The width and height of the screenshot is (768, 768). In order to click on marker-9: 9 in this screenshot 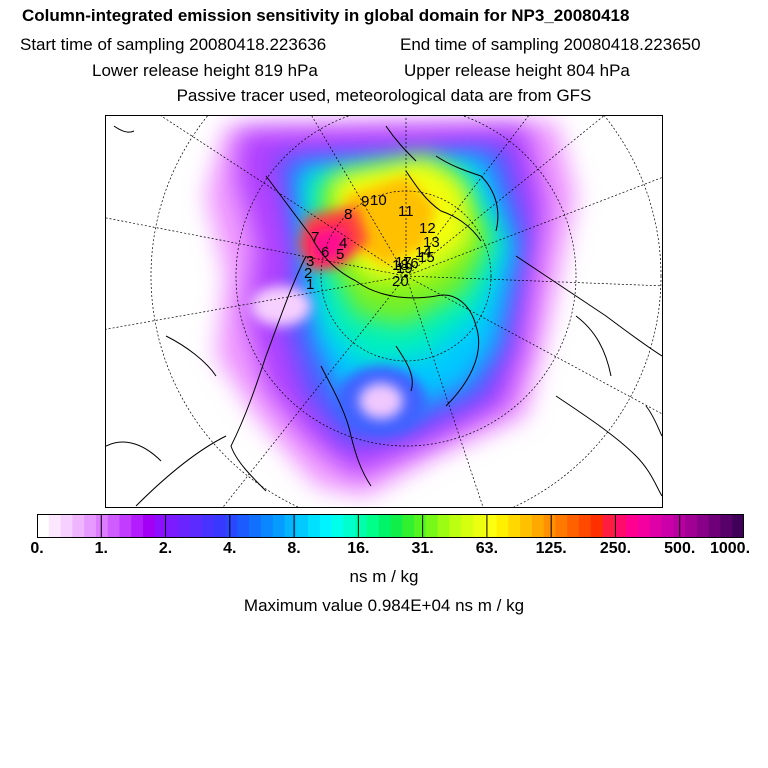, I will do `click(365, 201)`.